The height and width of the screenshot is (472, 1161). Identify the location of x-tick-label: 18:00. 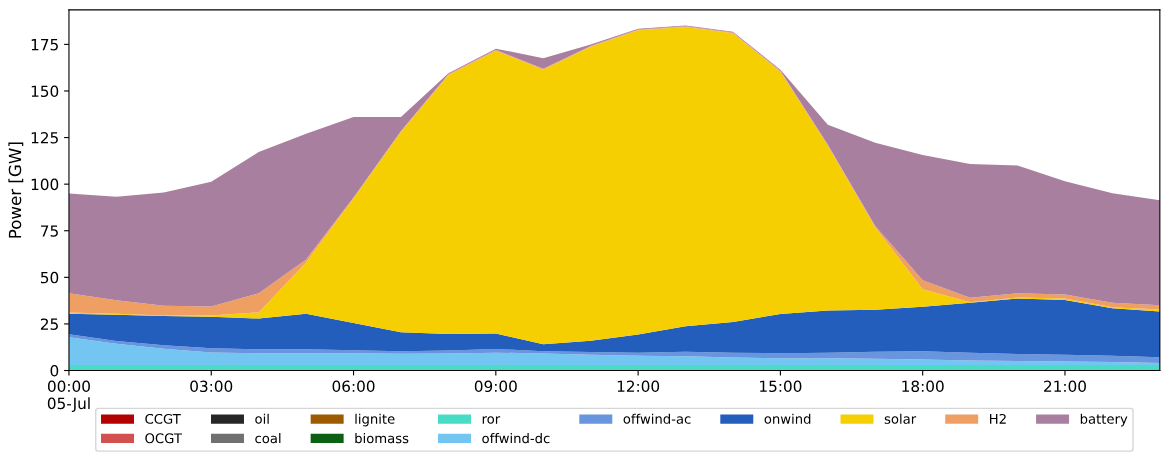
(923, 386).